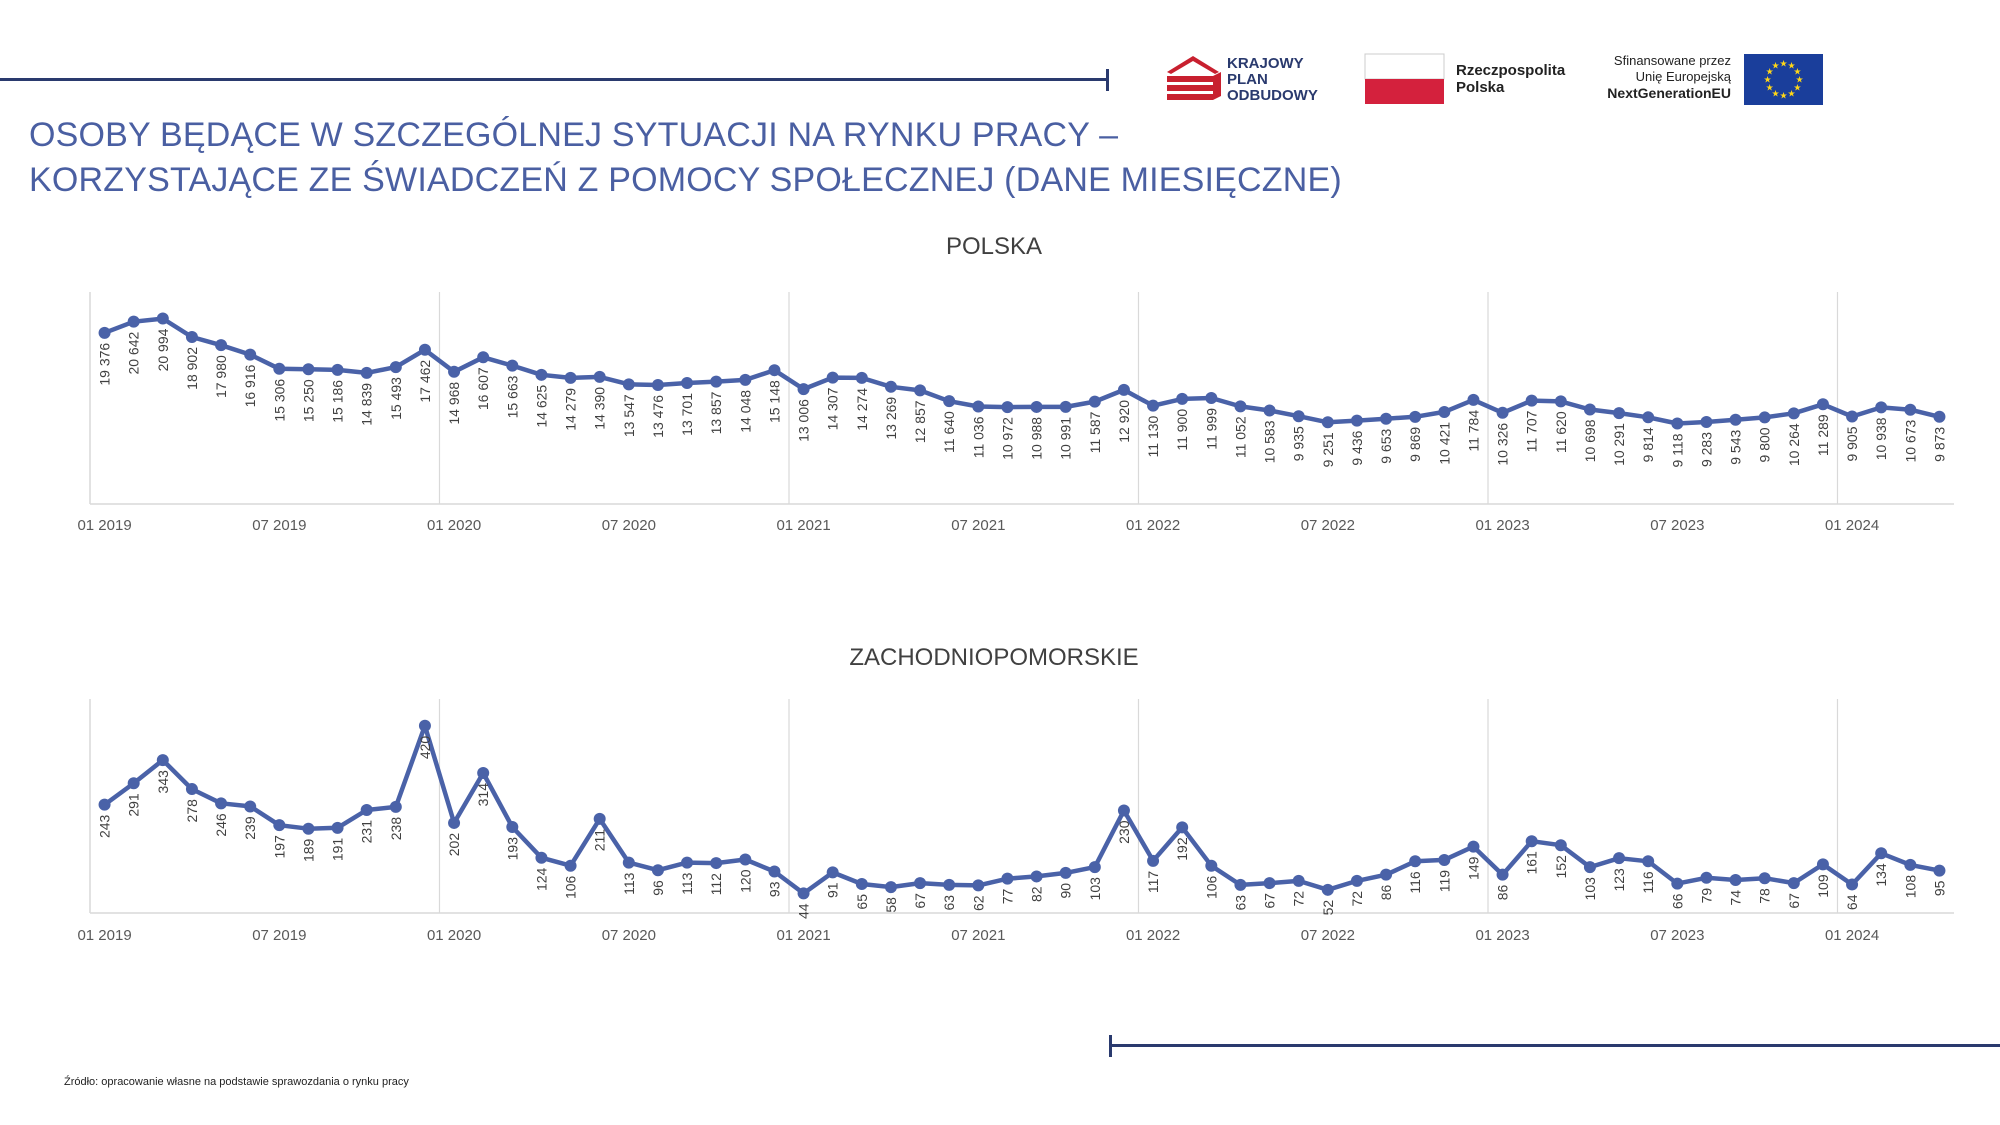  What do you see at coordinates (1153, 436) in the screenshot?
I see `data-label: 11 130` at bounding box center [1153, 436].